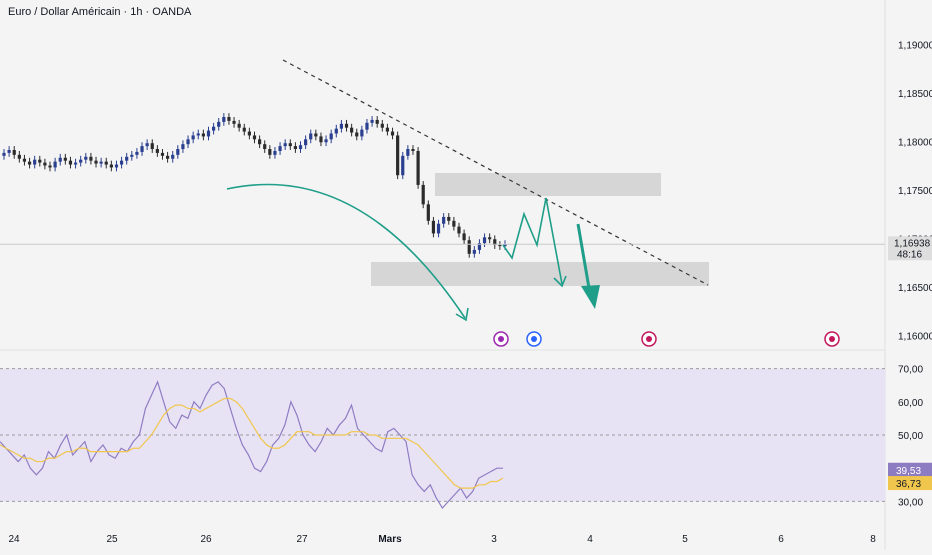  Describe the element at coordinates (100, 12) in the screenshot. I see `symbol-title: Euro / Dollar Américain · 1h · OANDA` at that location.